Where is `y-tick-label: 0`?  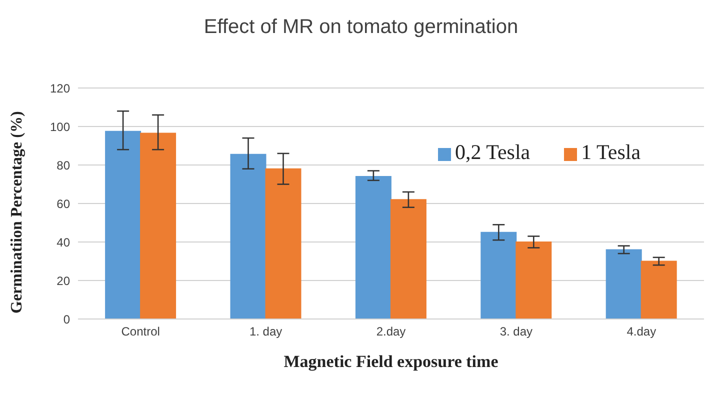 y-tick-label: 0 is located at coordinates (66, 319).